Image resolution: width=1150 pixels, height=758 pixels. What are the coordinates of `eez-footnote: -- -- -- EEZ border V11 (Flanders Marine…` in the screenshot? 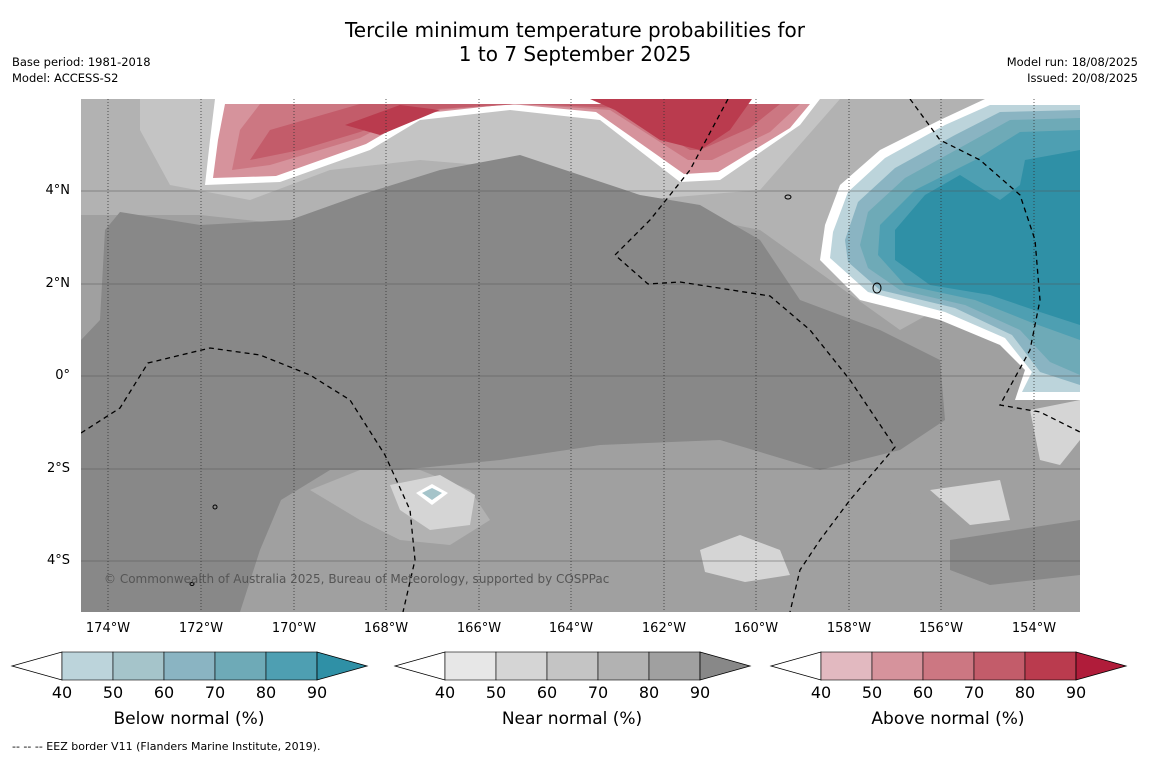 It's located at (166, 746).